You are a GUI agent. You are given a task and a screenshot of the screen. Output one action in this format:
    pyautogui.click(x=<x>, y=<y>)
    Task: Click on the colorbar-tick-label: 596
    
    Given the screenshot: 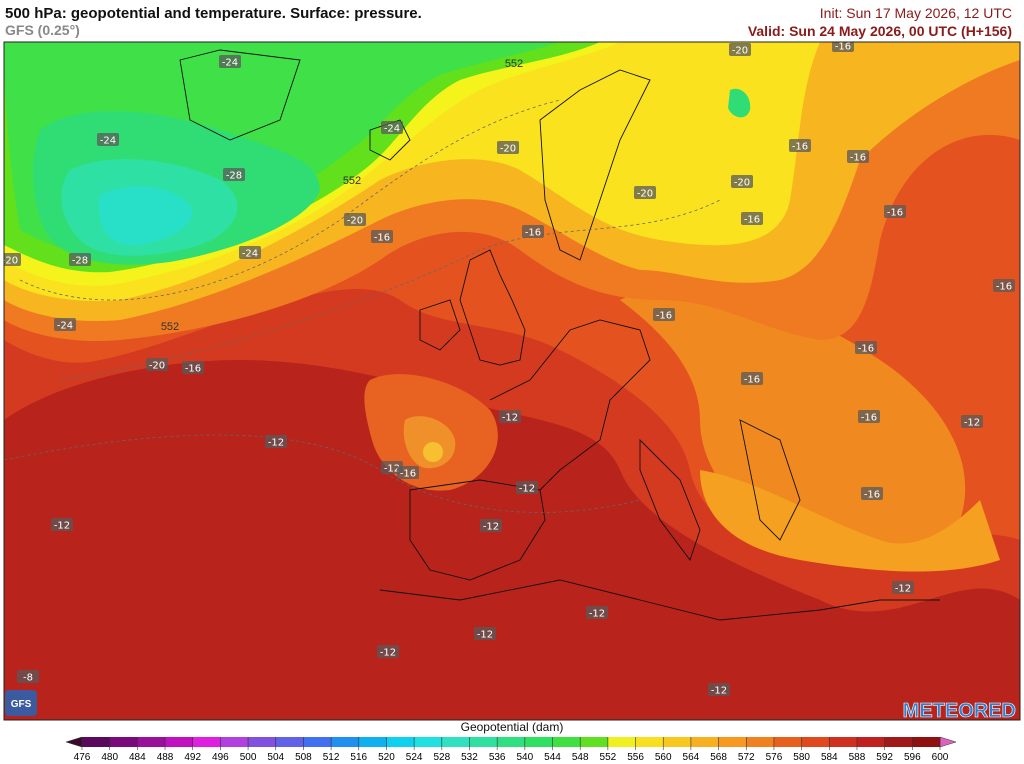 What is the action you would take?
    pyautogui.click(x=912, y=757)
    